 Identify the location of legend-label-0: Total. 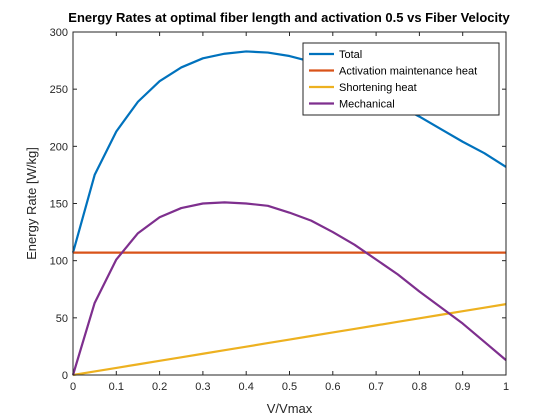
(350, 55).